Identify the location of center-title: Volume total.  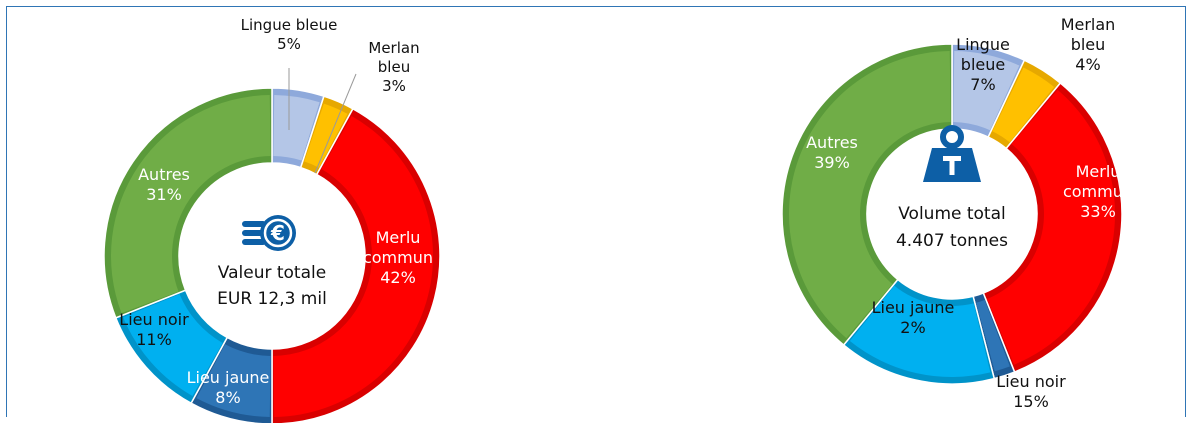
(952, 214).